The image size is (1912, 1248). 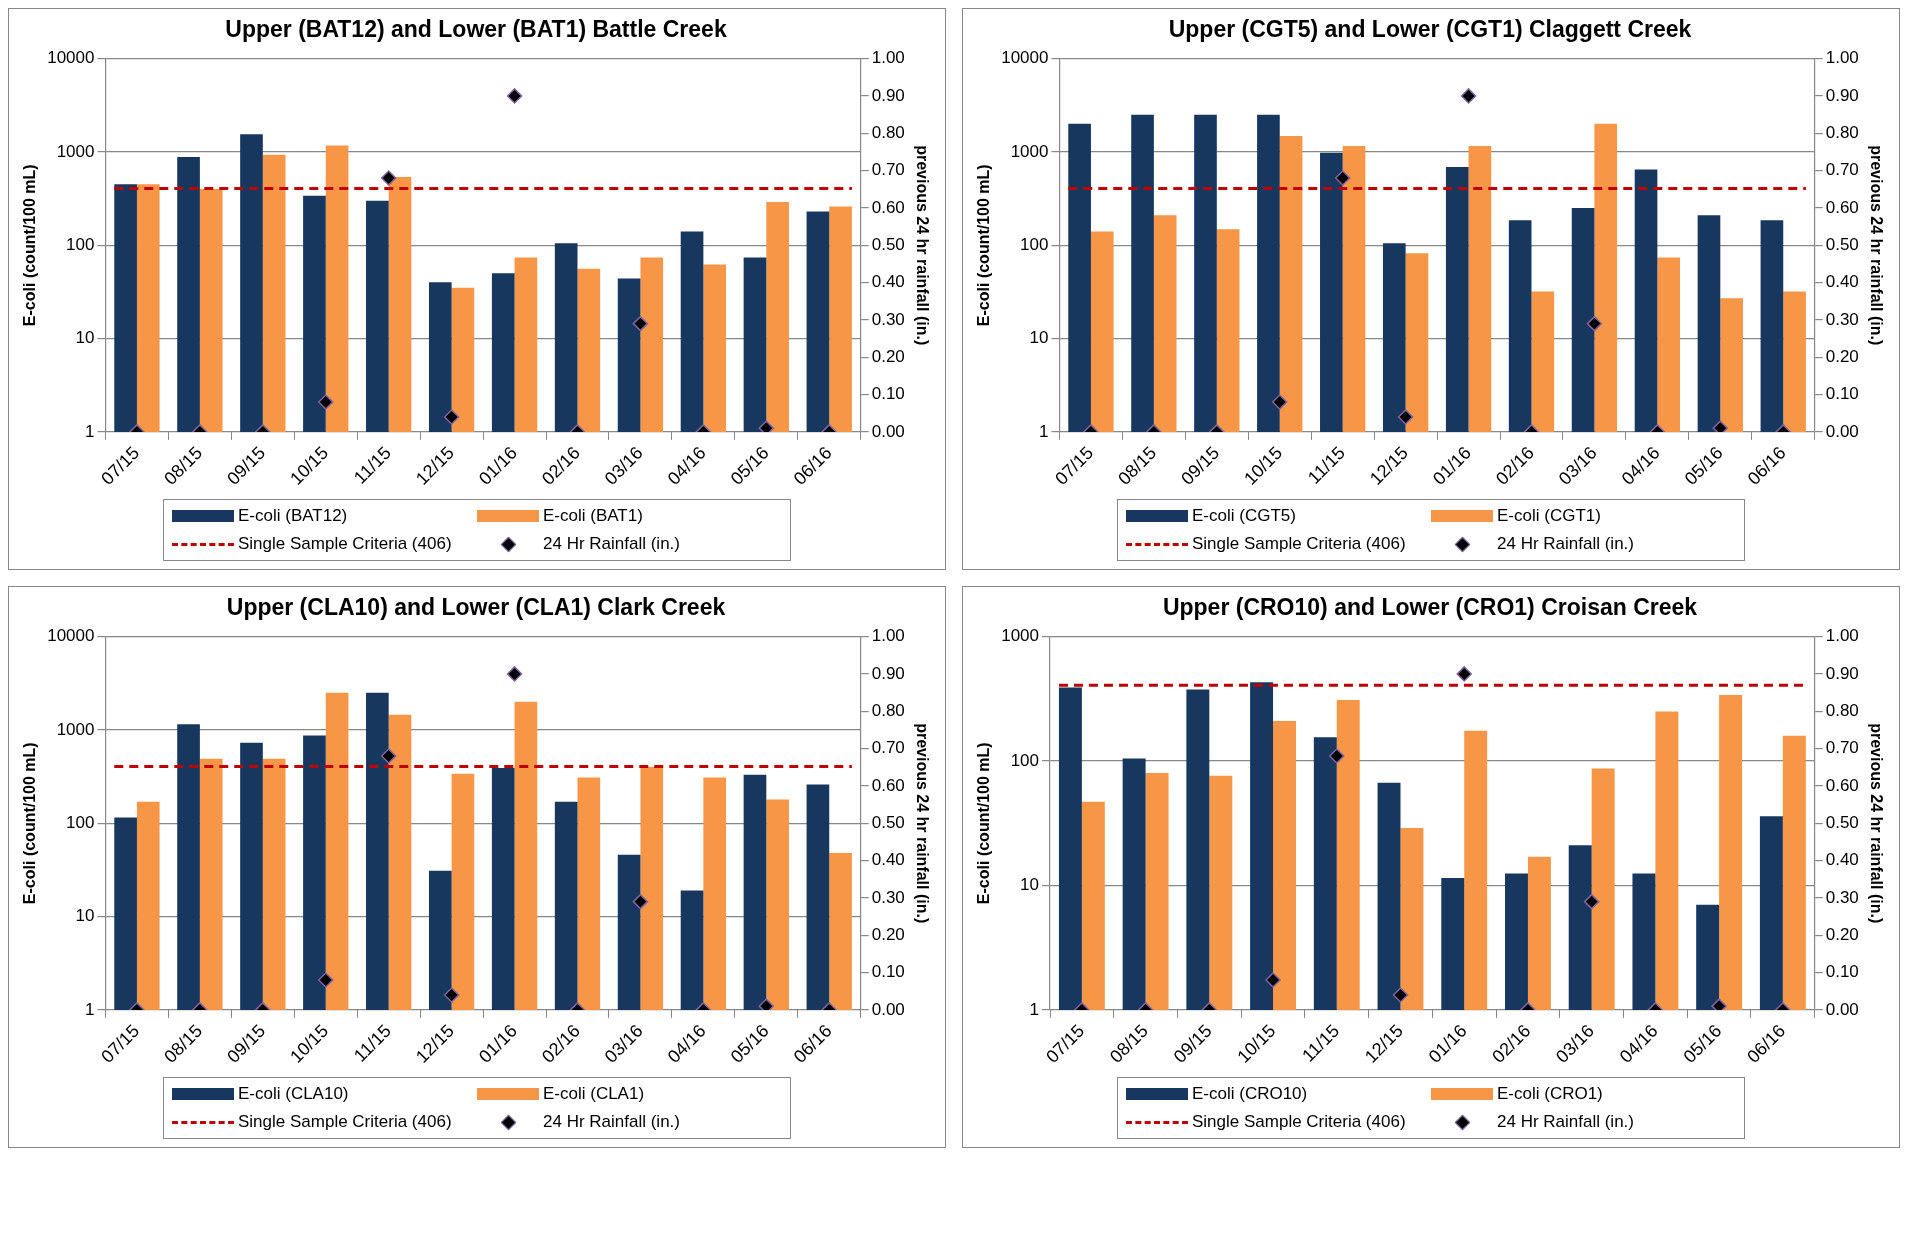 What do you see at coordinates (1430, 29) in the screenshot?
I see `chart-title: Upper (CGT5) and Lower (CGT1) Claggett Creek` at bounding box center [1430, 29].